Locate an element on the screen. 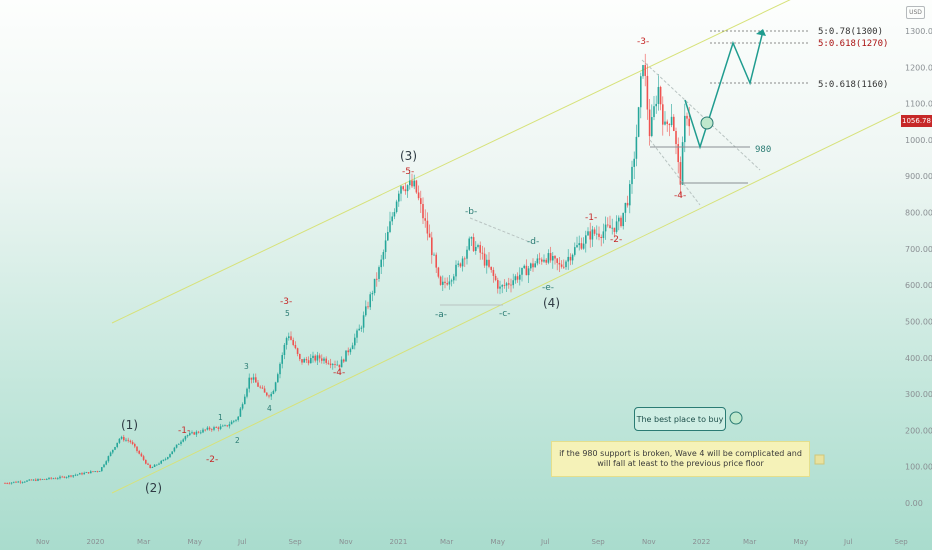 The image size is (932, 550). wave-label-c: -c- is located at coordinates (504, 314).